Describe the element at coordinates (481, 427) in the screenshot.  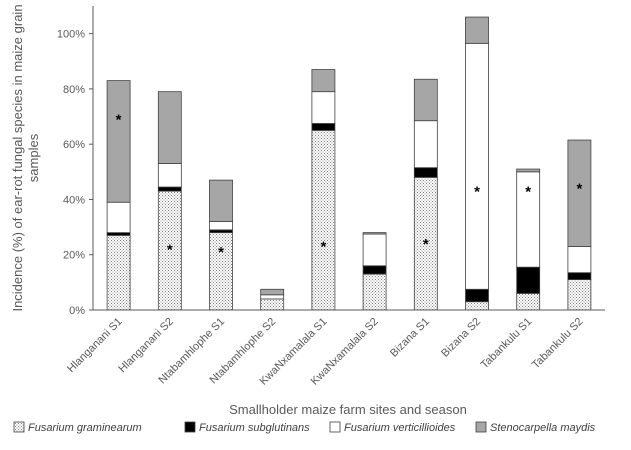
I see `legend-key-maydis` at that location.